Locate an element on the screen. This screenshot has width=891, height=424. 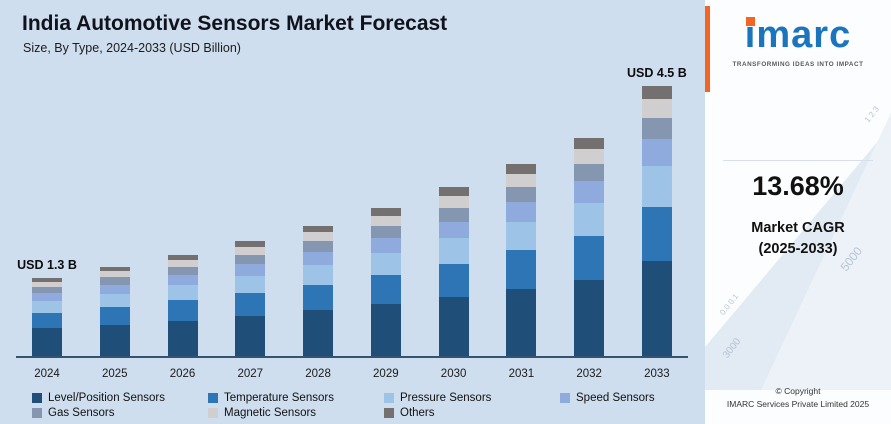
legend-label: Others is located at coordinates (417, 413).